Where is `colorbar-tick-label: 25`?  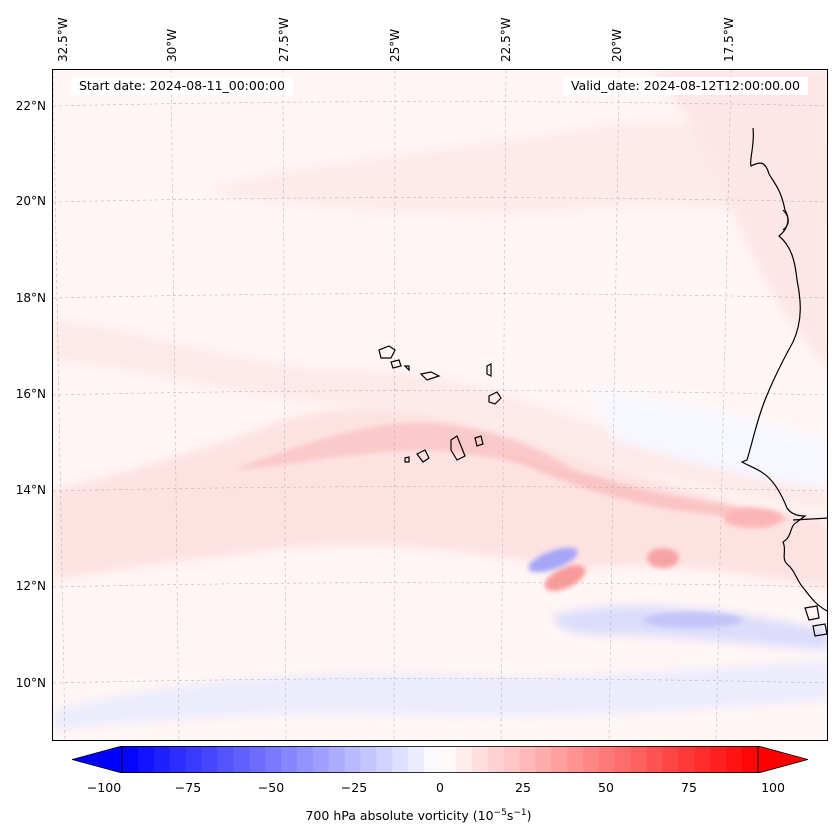 colorbar-tick-label: 25 is located at coordinates (523, 787).